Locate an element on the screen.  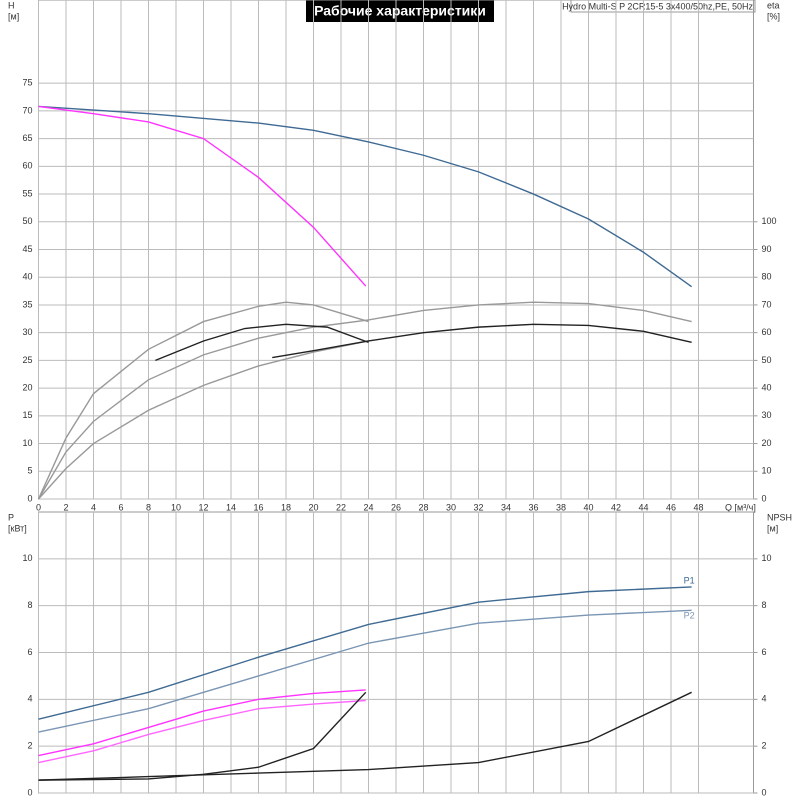
y2-tick-label: 60 is located at coordinates (767, 332).